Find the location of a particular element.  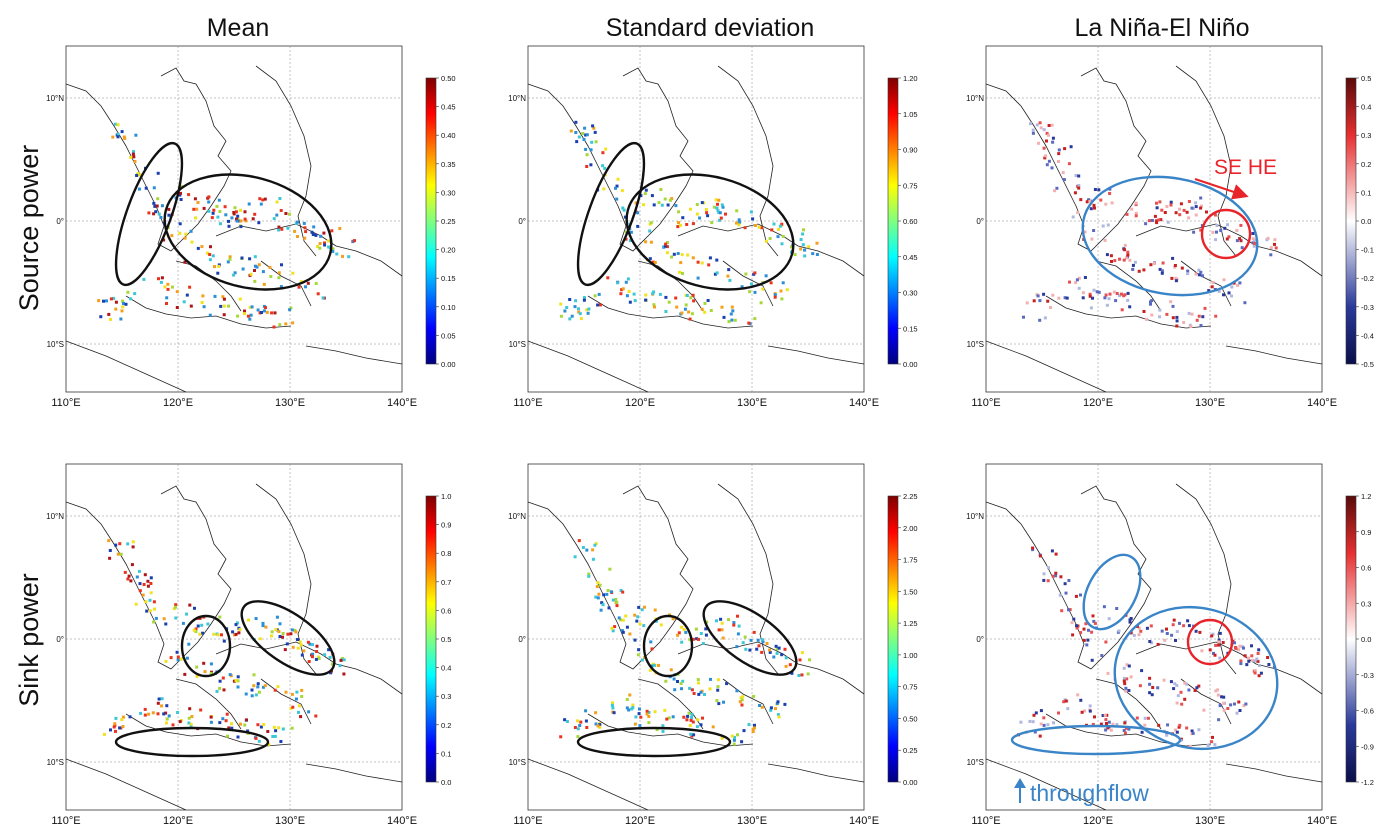

ellipse-blue-borneo is located at coordinates (1112, 592).